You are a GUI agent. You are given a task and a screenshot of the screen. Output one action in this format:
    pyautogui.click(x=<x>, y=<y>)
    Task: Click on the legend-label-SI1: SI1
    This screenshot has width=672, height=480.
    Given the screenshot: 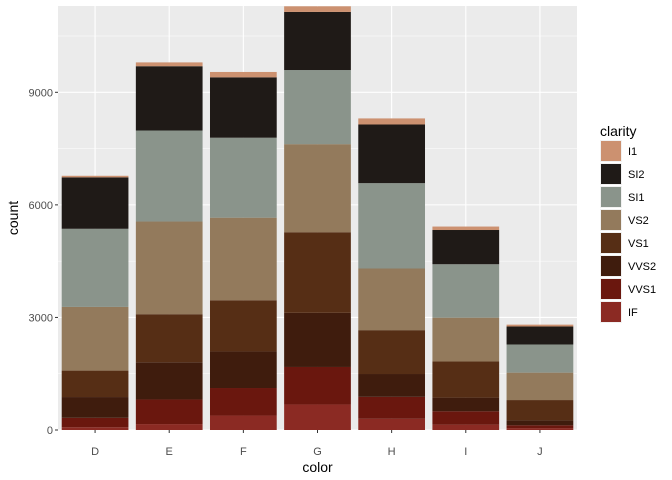 What is the action you would take?
    pyautogui.click(x=636, y=198)
    